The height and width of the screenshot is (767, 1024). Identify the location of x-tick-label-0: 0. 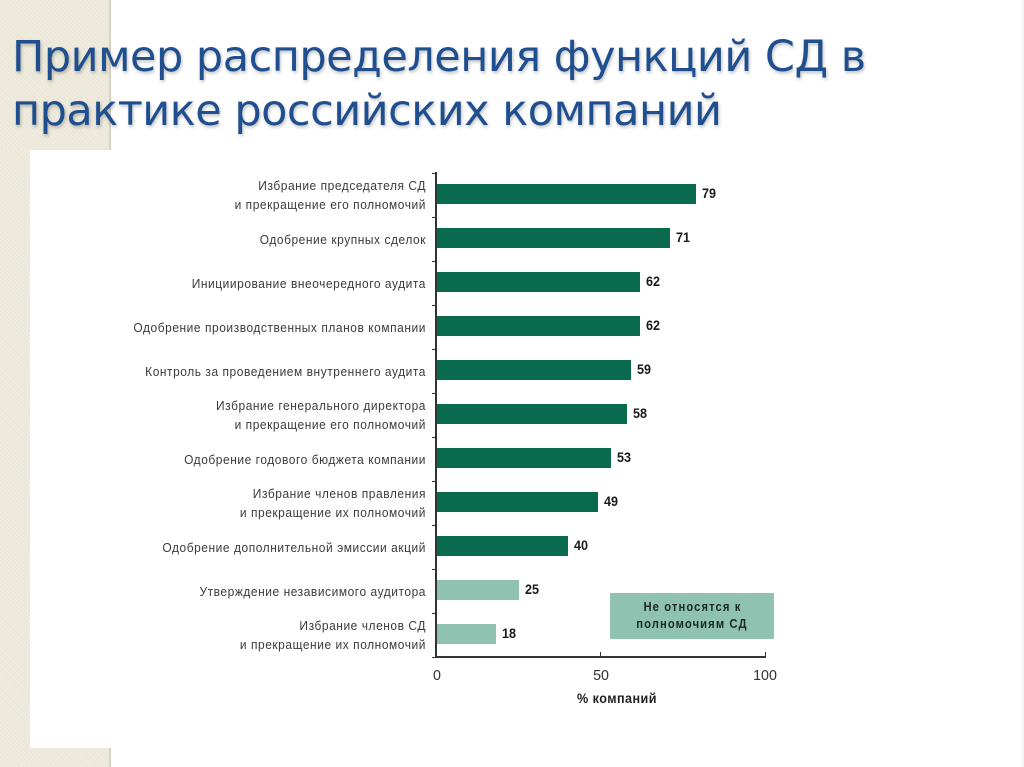
(437, 675).